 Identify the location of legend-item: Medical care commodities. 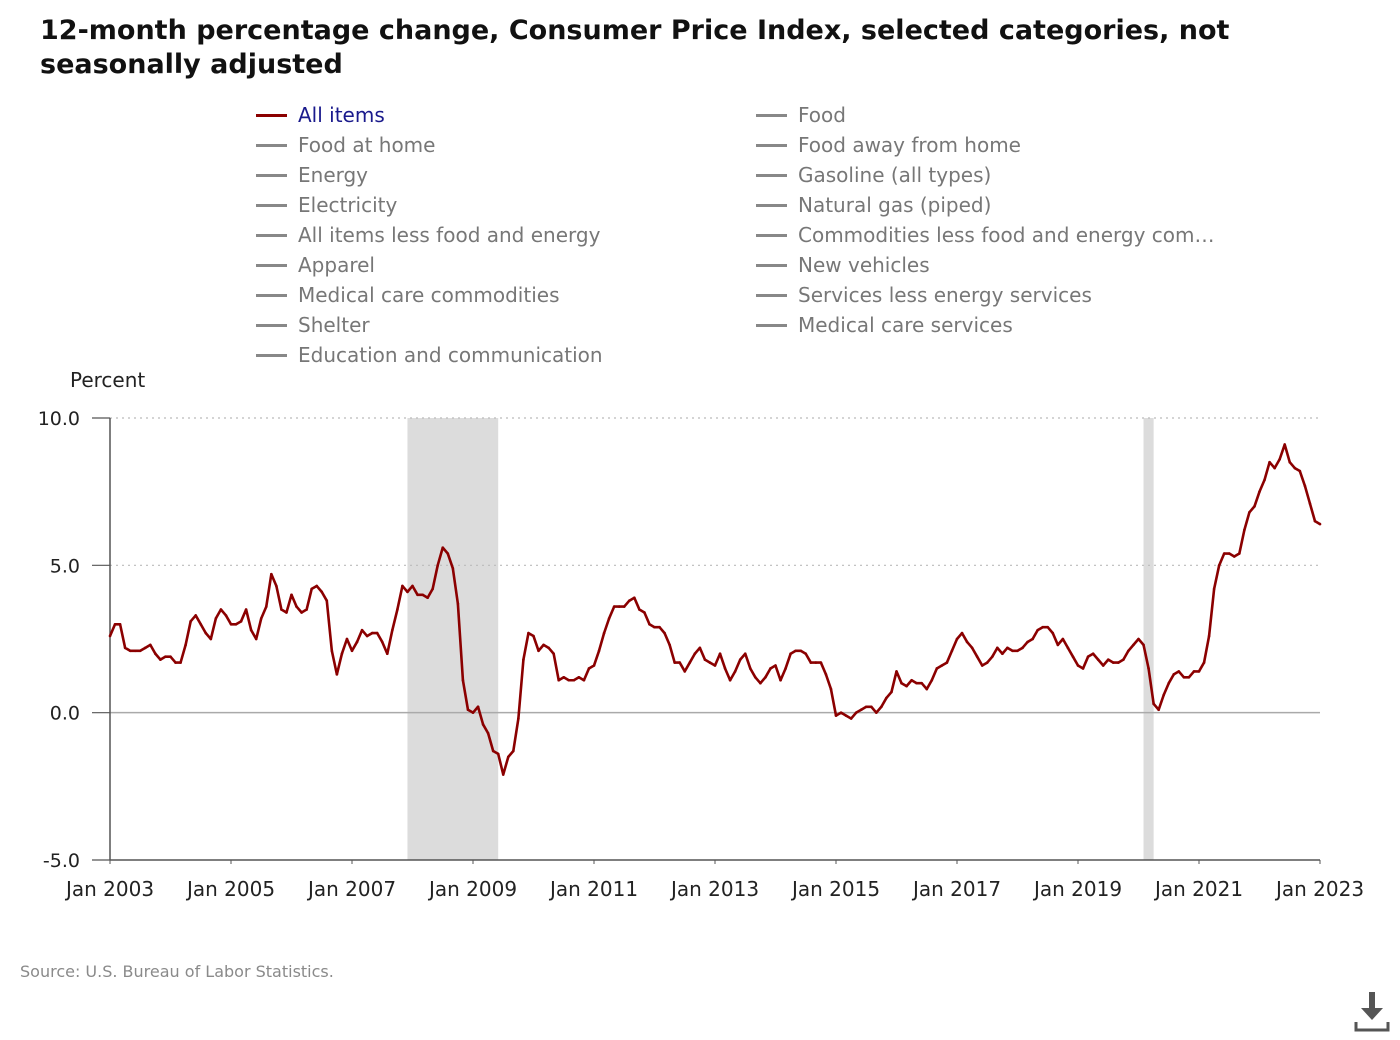
(407, 295).